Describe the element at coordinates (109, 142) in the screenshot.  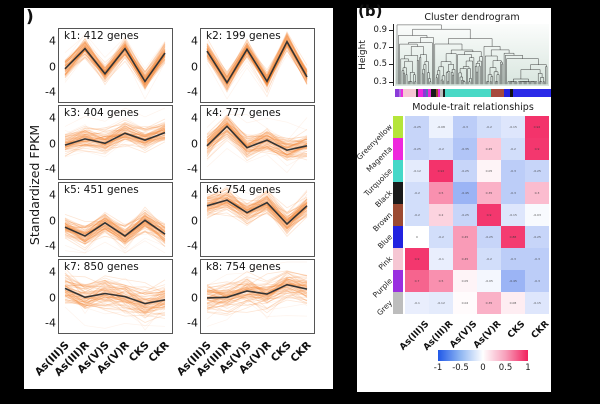
I see `cluster-subplot-k3: 4 0 -4 k3: 404 genes` at that location.